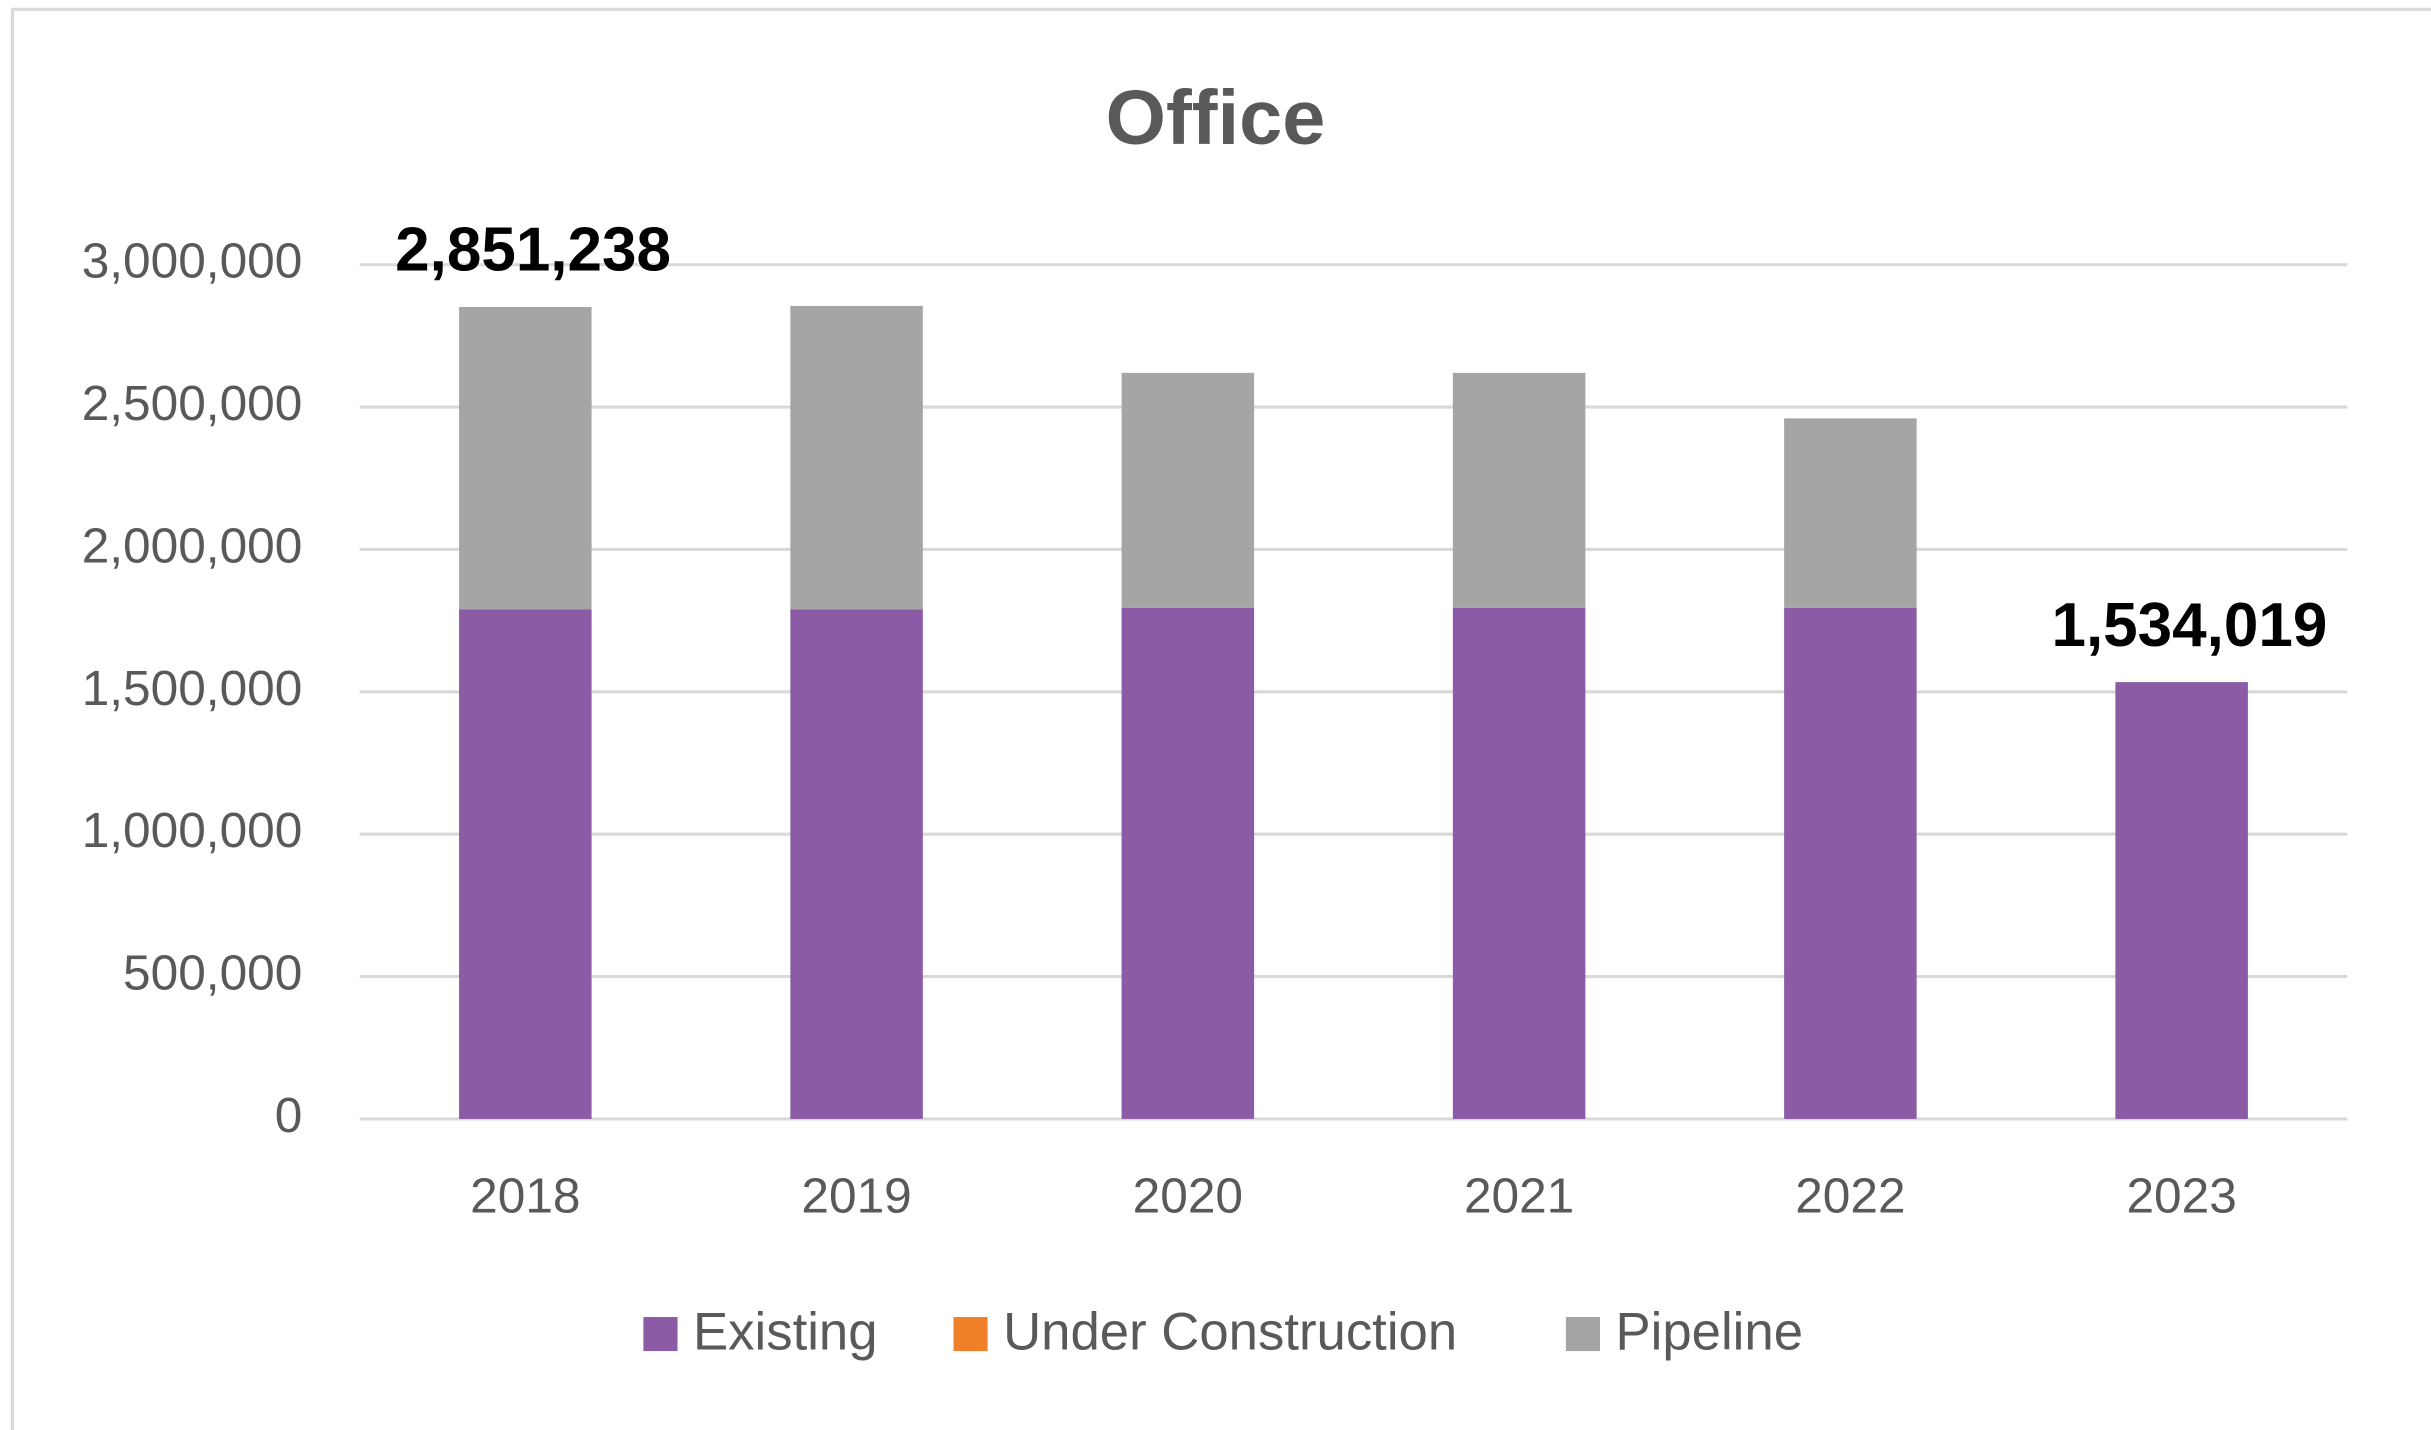 The width and height of the screenshot is (2431, 1430). What do you see at coordinates (1709, 1332) in the screenshot?
I see `legend-label: Pipeline` at bounding box center [1709, 1332].